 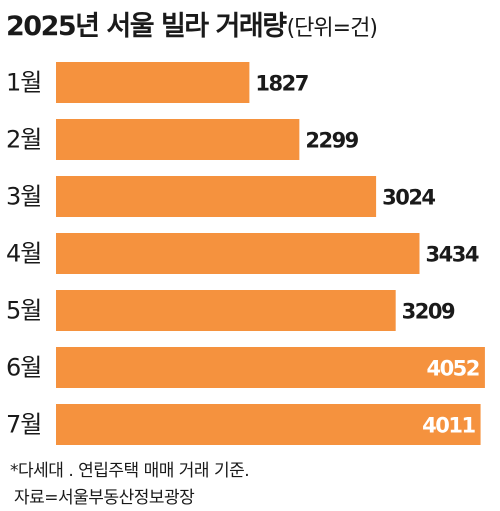 What do you see at coordinates (23, 311) in the screenshot?
I see `category-label: 5월` at bounding box center [23, 311].